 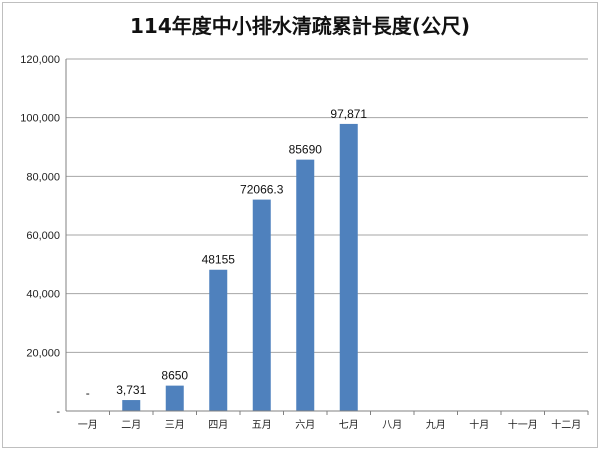 What do you see at coordinates (131, 390) in the screenshot?
I see `data-label: 3,731` at bounding box center [131, 390].